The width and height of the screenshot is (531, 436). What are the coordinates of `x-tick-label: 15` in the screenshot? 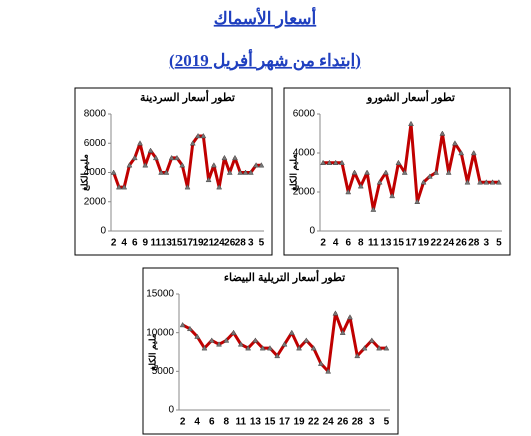 It's located at (399, 243).